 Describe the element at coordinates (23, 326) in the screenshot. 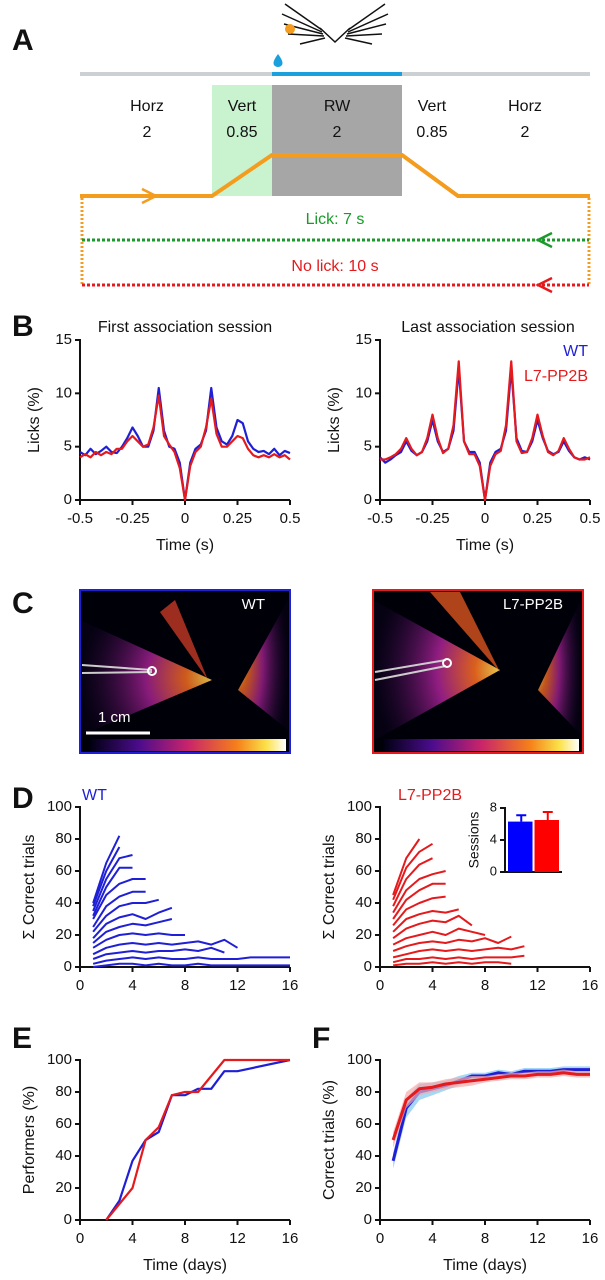

I see `panel-label: B` at that location.